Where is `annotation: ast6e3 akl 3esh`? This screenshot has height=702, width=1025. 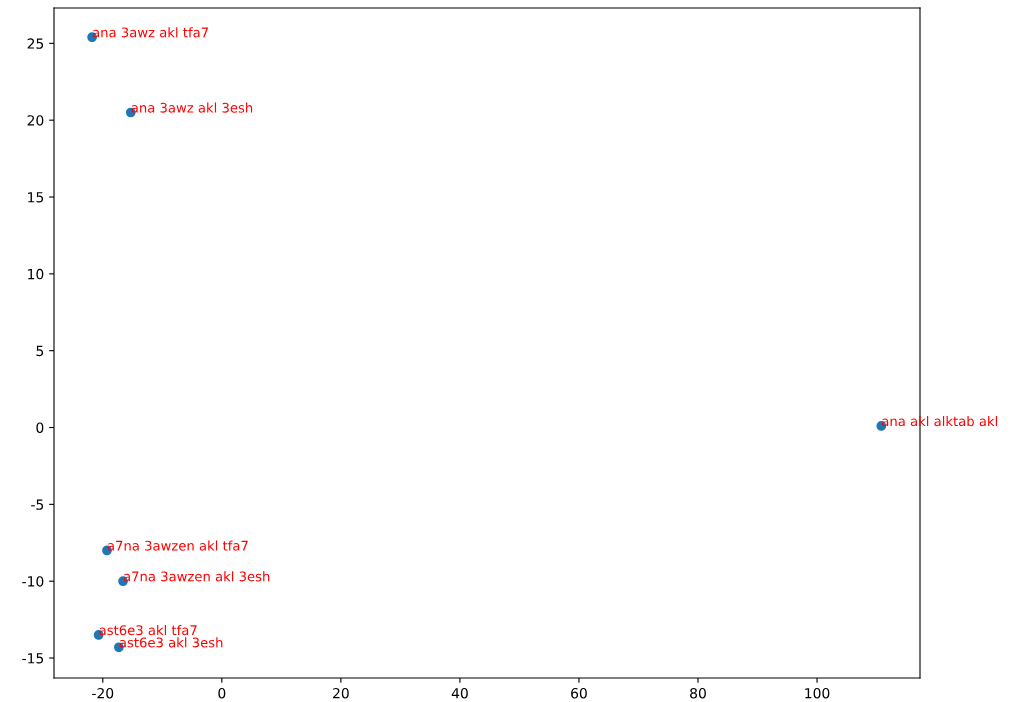 annotation: ast6e3 akl 3esh is located at coordinates (171, 642).